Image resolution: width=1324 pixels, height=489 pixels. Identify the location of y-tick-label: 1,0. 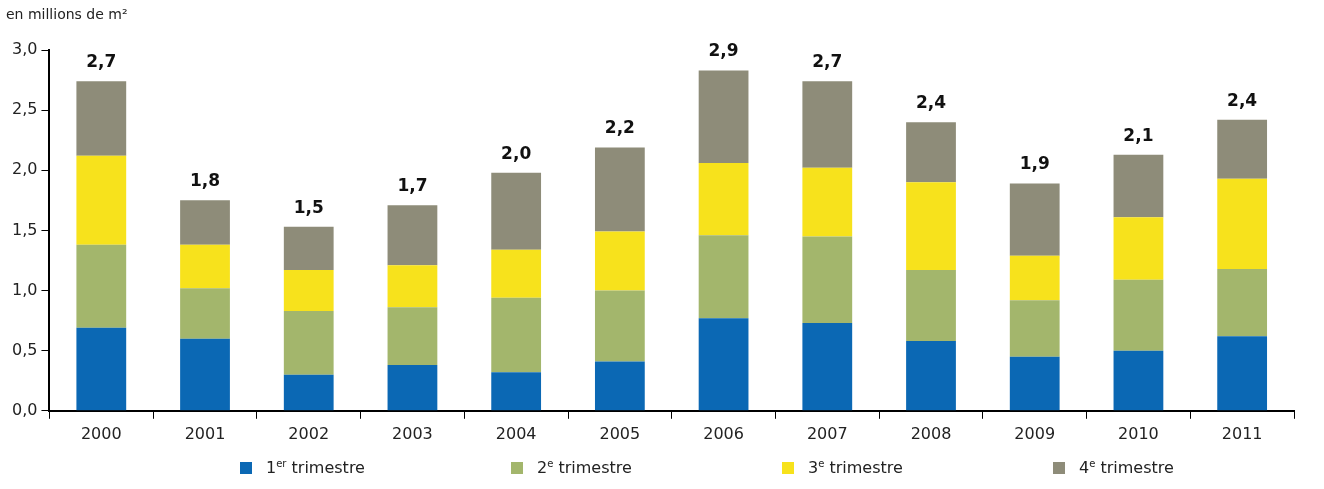
(24, 289).